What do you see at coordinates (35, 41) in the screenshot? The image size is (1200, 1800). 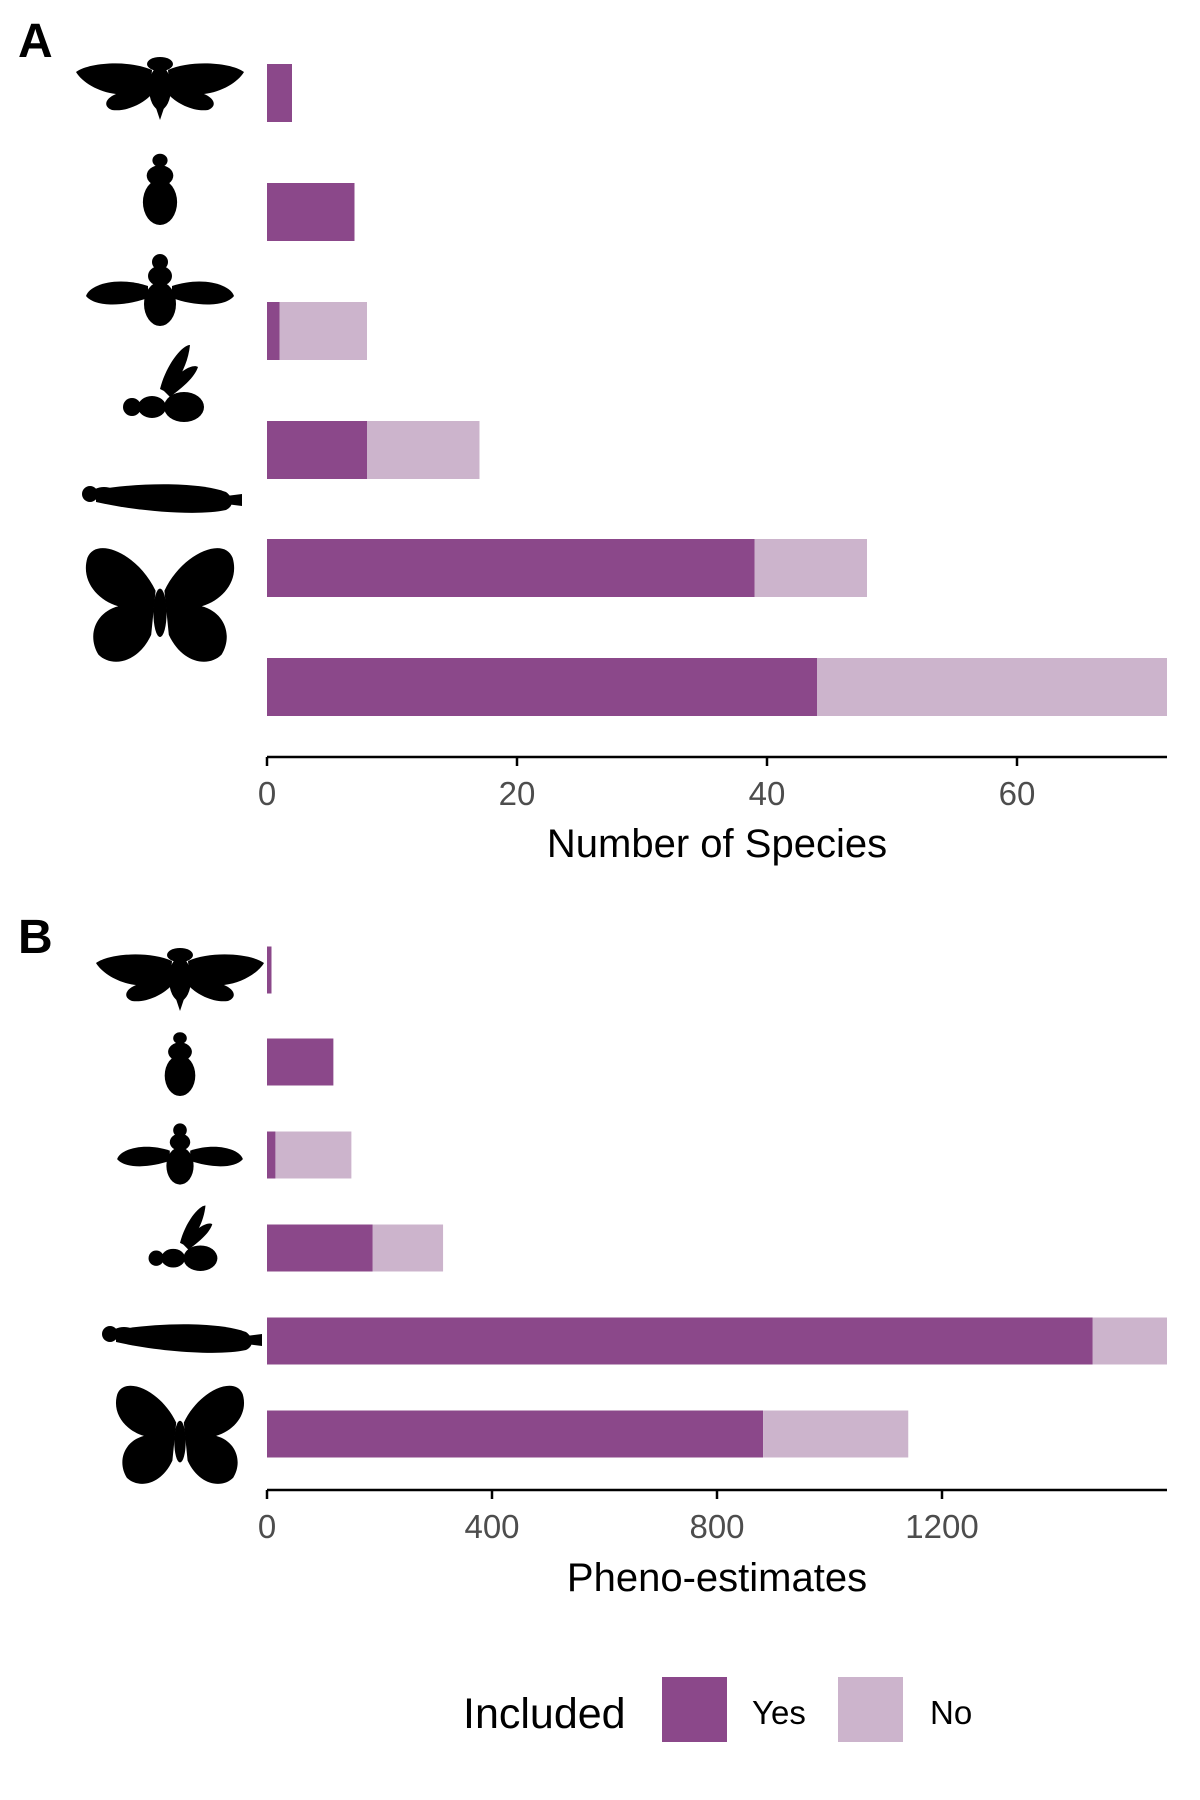 I see `panel-label-a: A` at bounding box center [35, 41].